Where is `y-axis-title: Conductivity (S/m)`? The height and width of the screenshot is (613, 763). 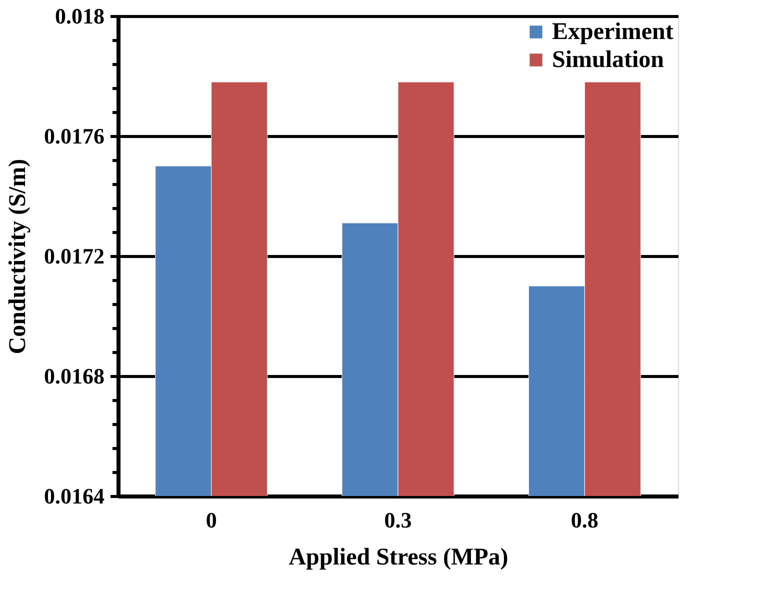
y-axis-title: Conductivity (S/m) is located at coordinates (18, 256).